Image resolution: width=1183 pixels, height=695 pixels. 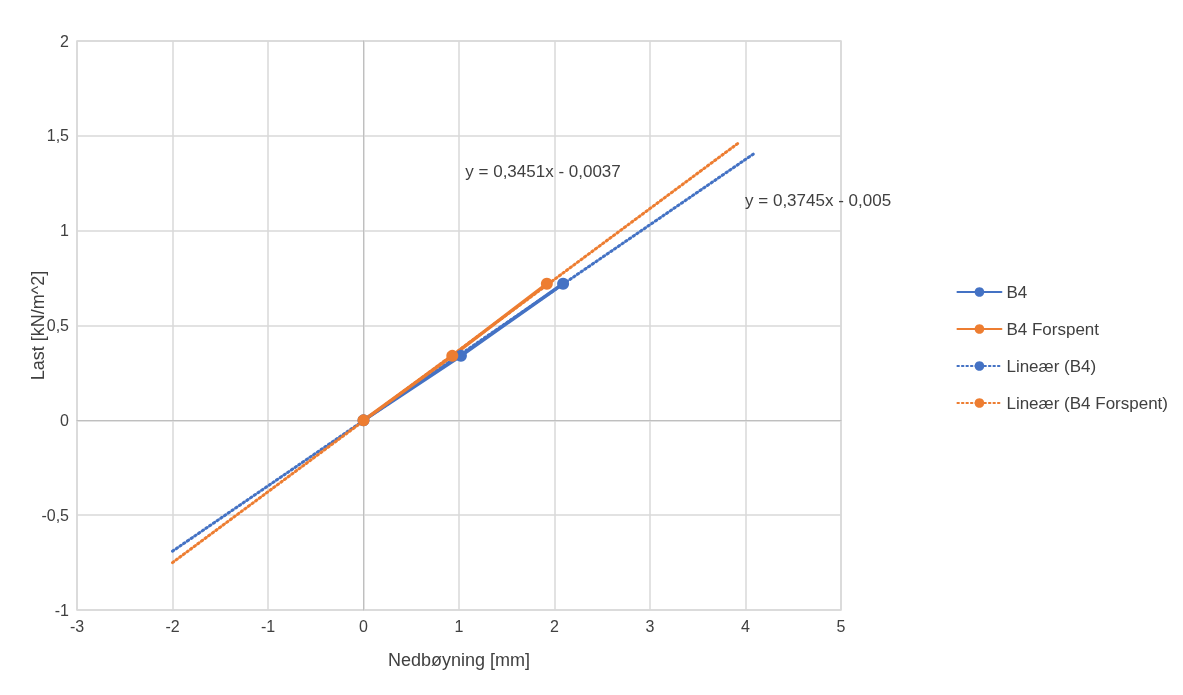 I want to click on x-tick-label: 0, so click(x=364, y=626).